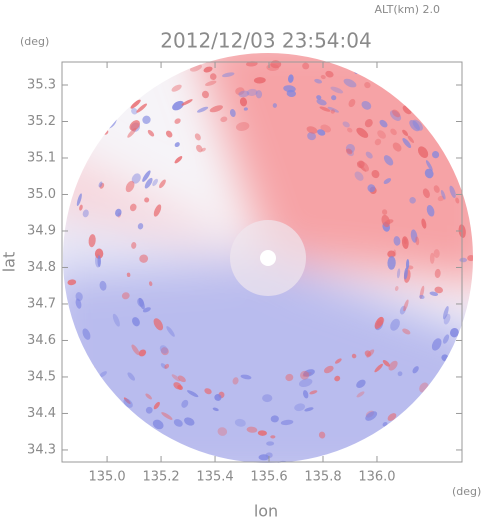  I want to click on y-tick-label: 35.3, so click(41, 84).